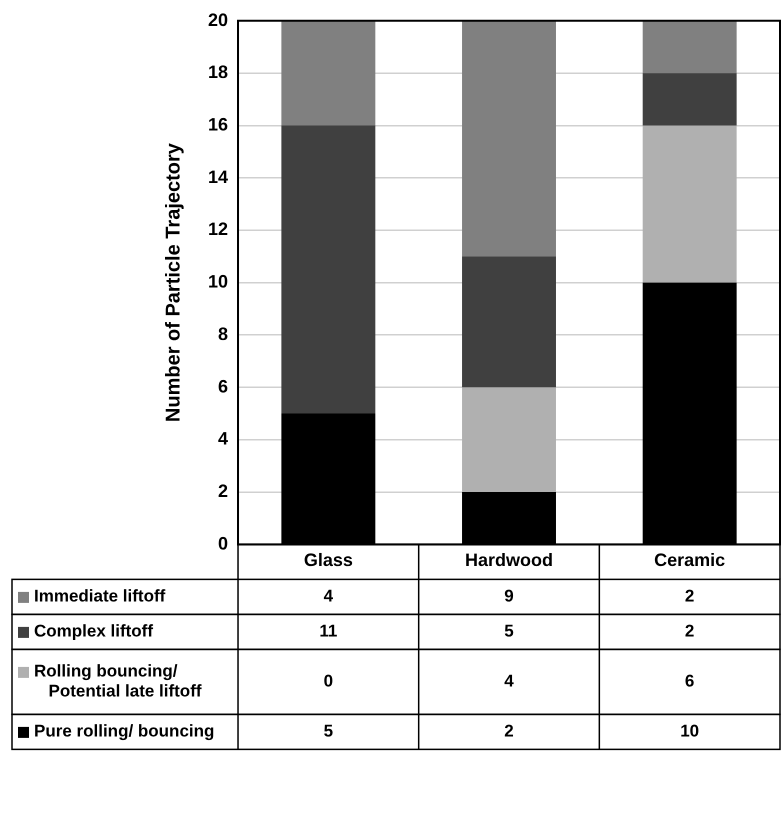 The height and width of the screenshot is (815, 782). What do you see at coordinates (218, 176) in the screenshot?
I see `y-tick-label: 14` at bounding box center [218, 176].